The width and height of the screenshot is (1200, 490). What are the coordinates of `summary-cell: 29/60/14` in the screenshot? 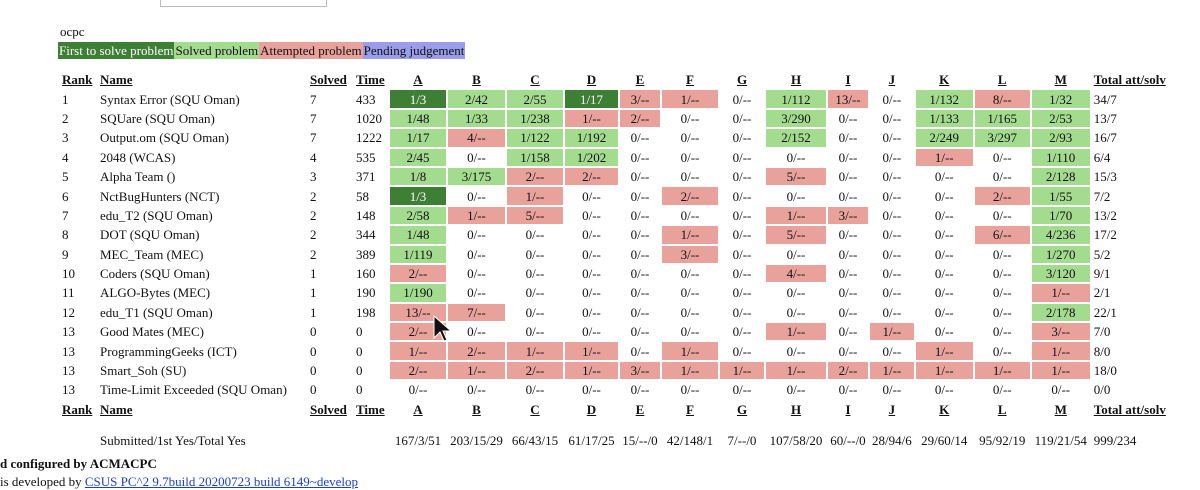 It's located at (944, 441).